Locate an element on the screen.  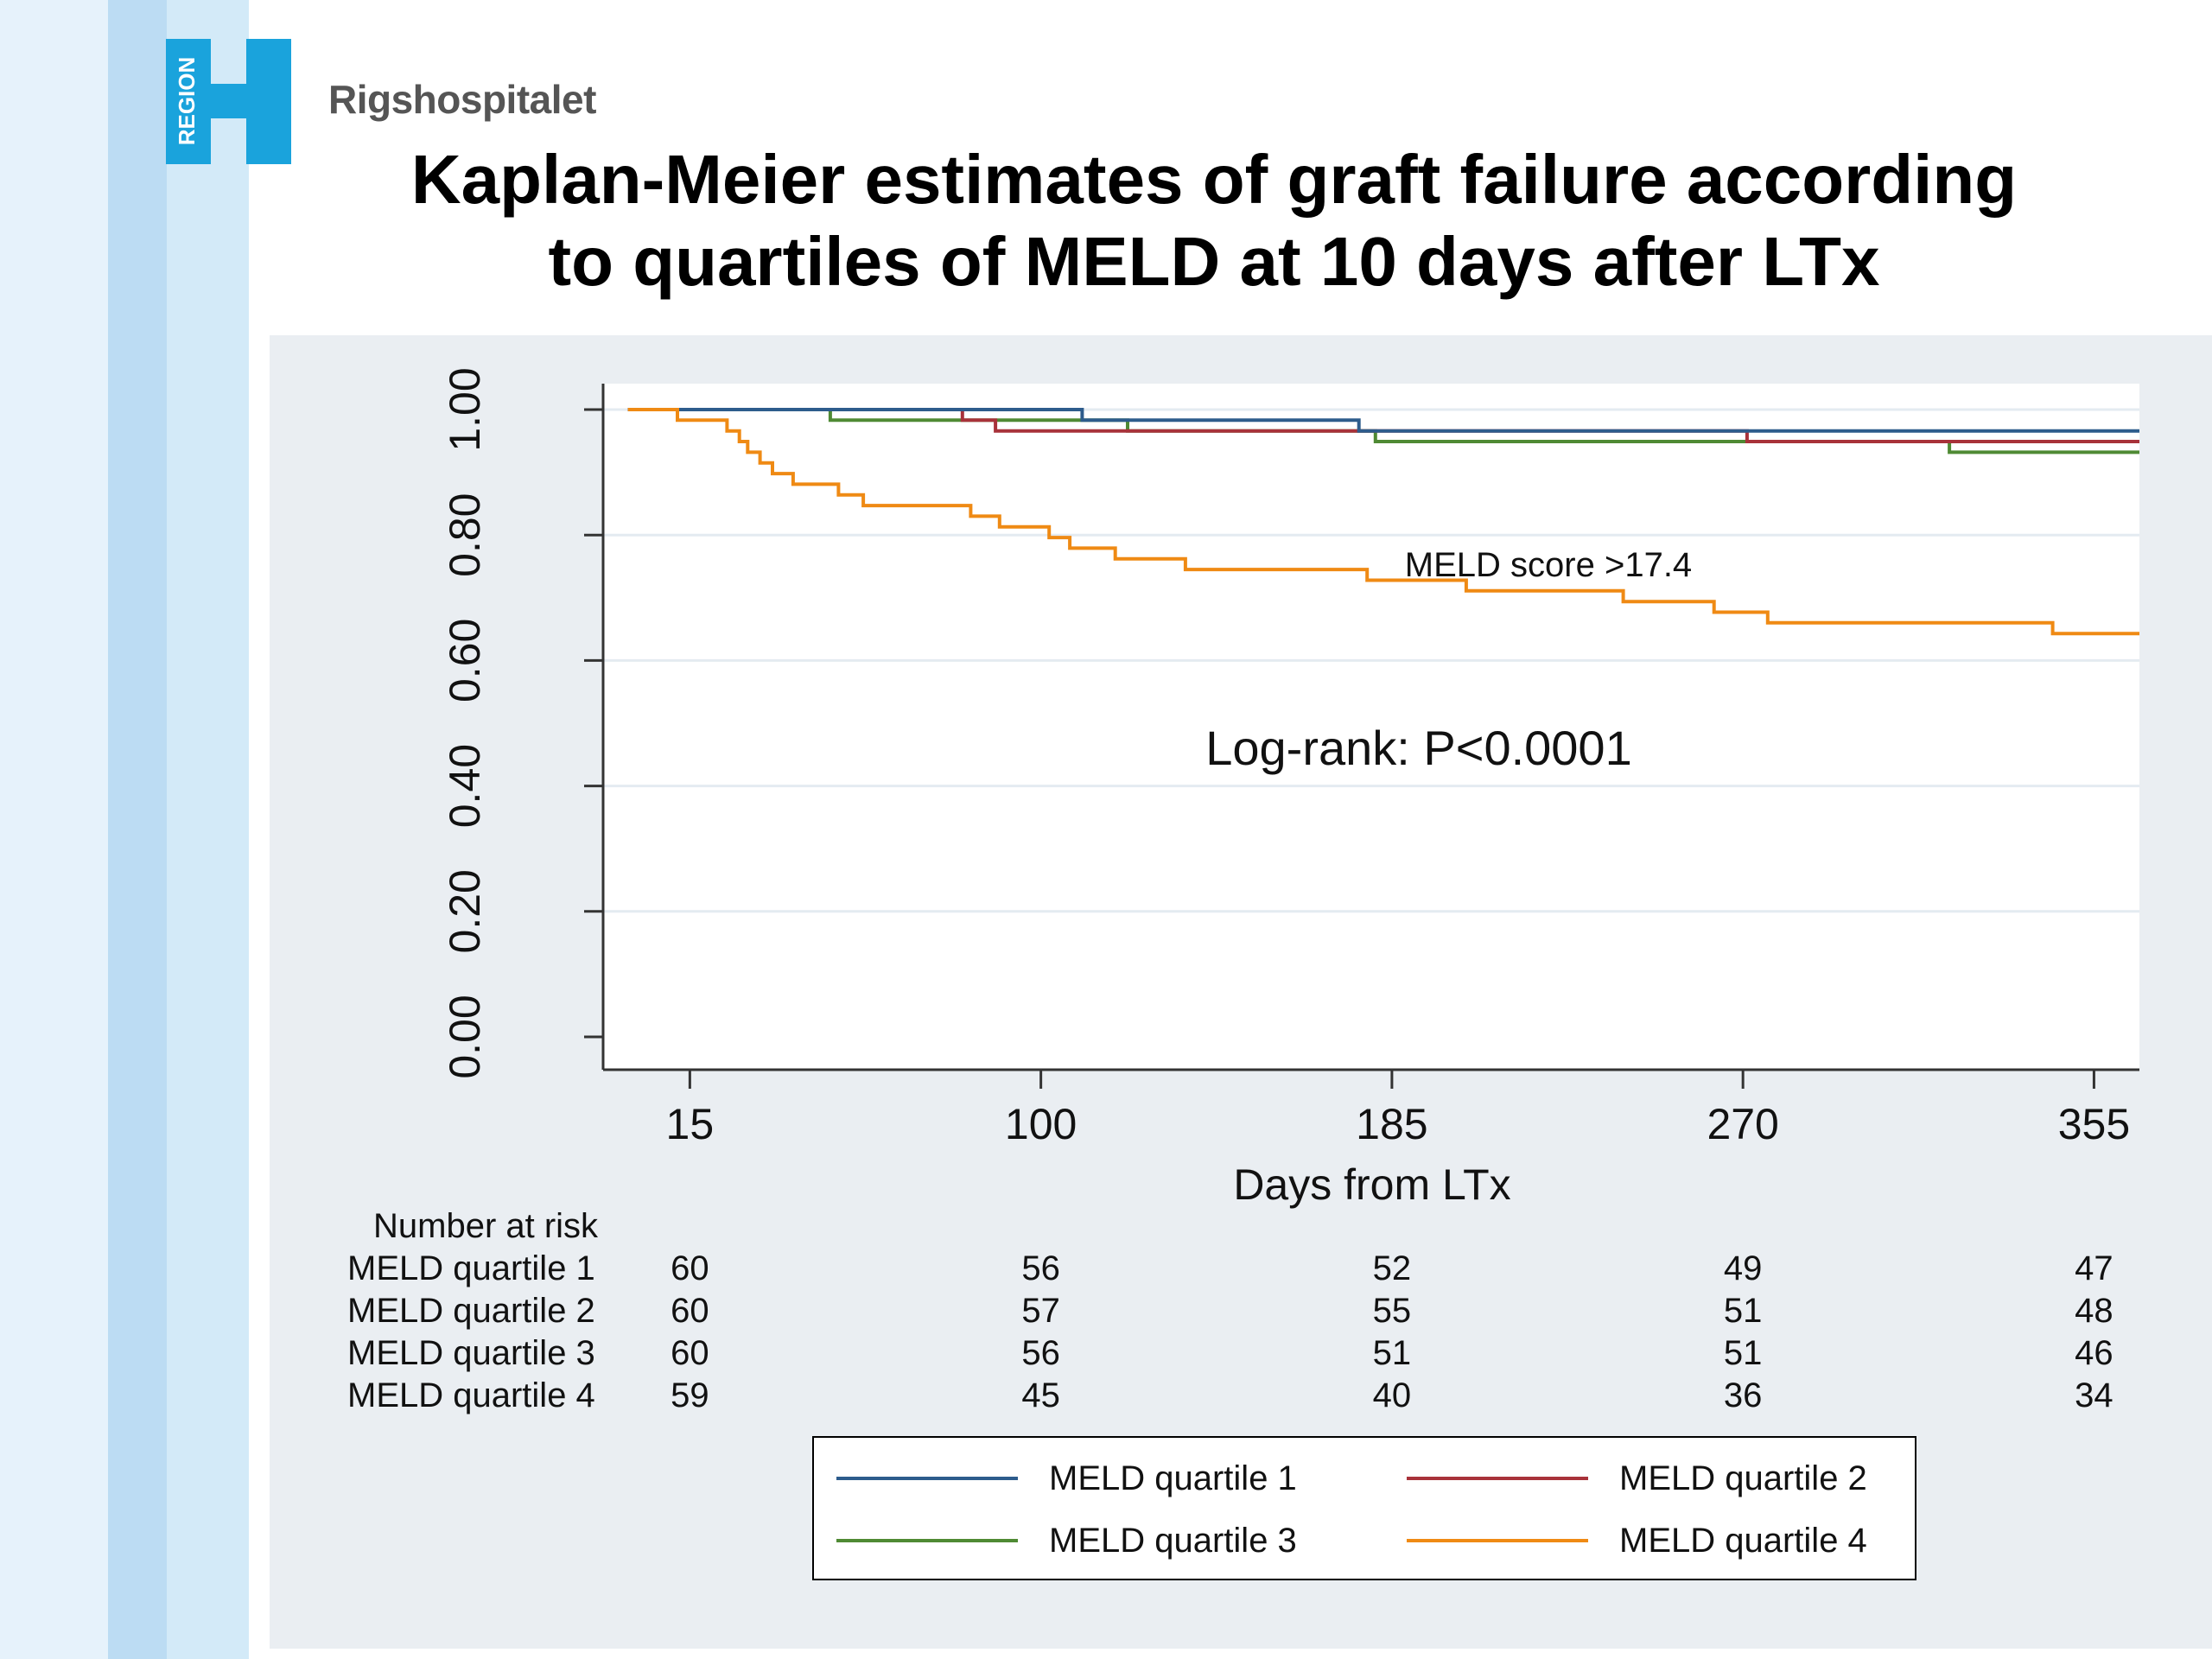
legend-label-q1: MELD quartile 1 is located at coordinates (1173, 1478).